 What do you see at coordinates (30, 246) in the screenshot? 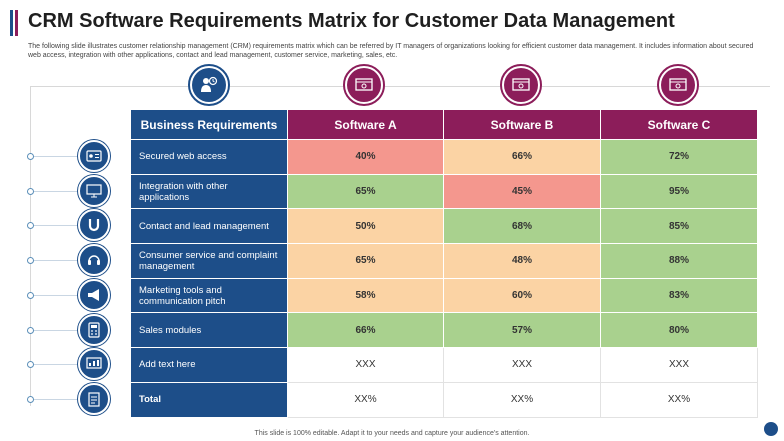
I see `frame-left-line` at bounding box center [30, 246].